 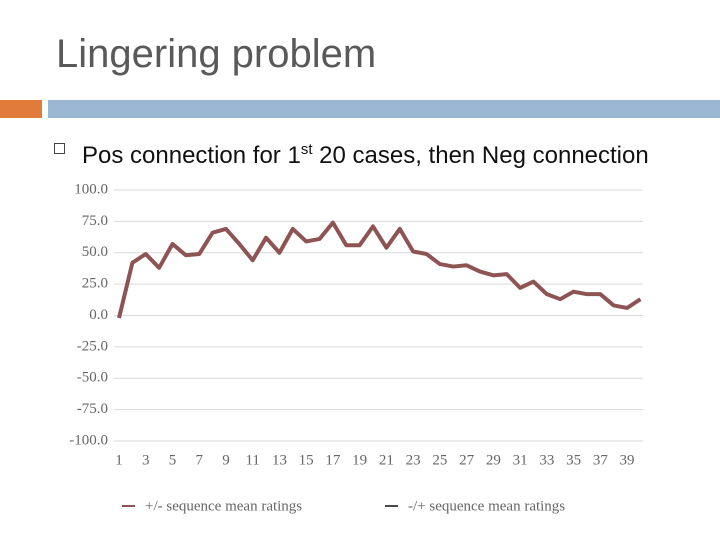 I want to click on y-tick-label: -75.0, so click(x=92, y=409).